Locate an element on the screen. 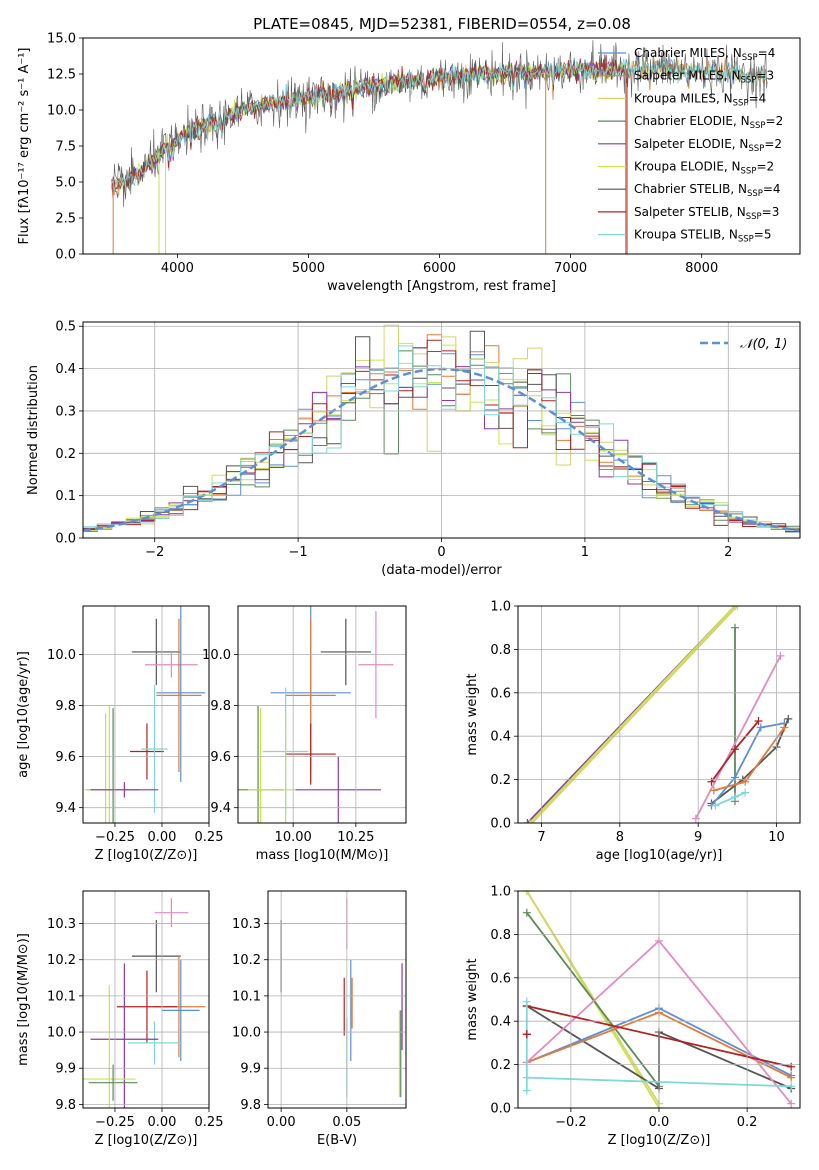 The width and height of the screenshot is (819, 1170). y-axis-label: mass [log10(M/M⊙)] is located at coordinates (23, 999).